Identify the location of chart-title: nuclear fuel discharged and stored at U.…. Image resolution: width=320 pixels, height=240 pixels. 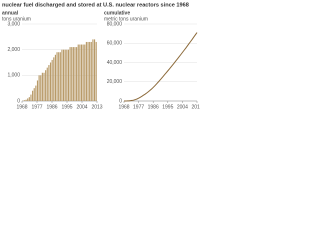
(95, 5).